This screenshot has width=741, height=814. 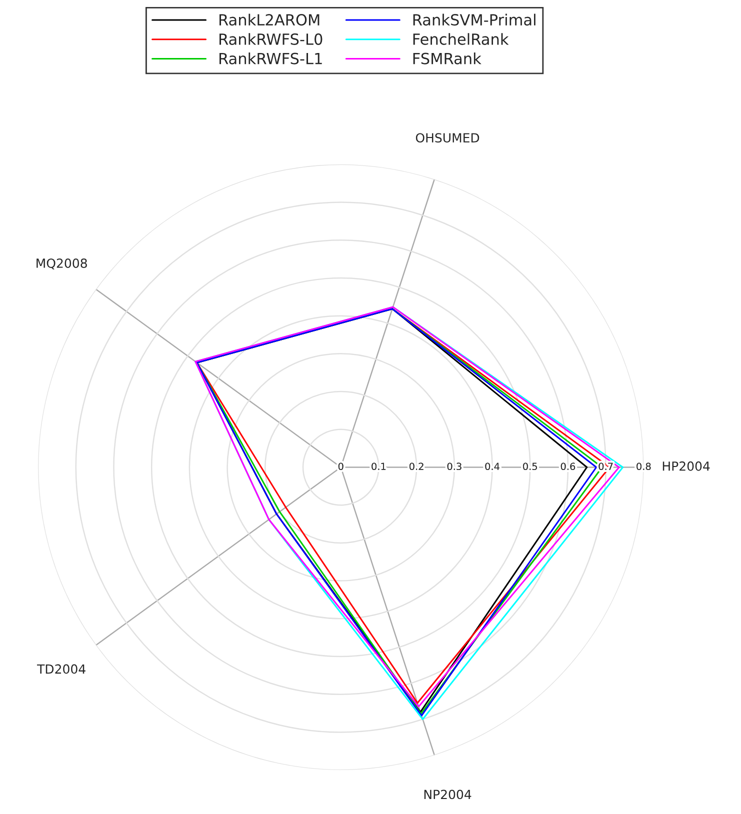 I want to click on y-tick-label: 0.6, so click(x=568, y=466).